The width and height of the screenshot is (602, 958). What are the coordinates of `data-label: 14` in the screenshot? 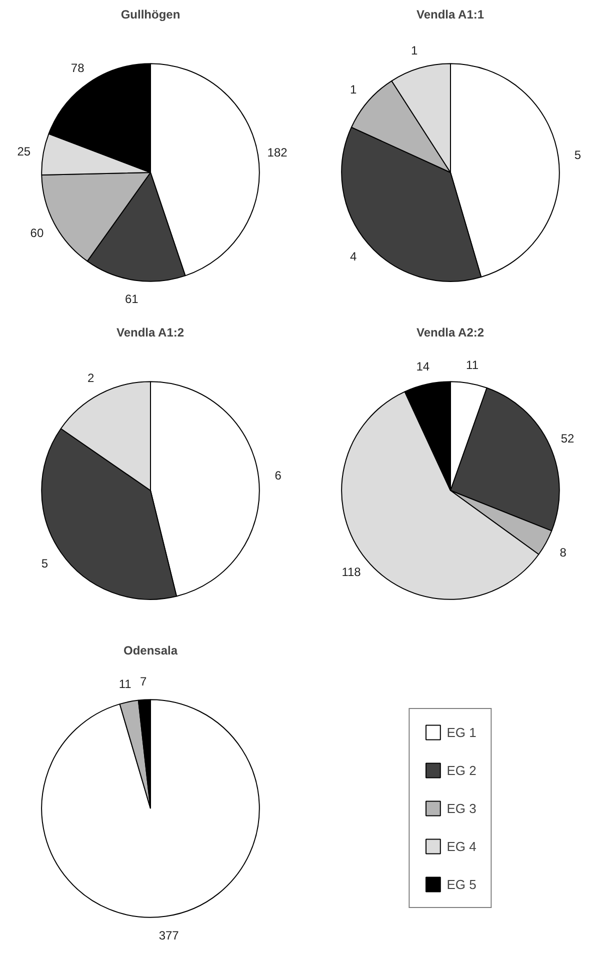 It's located at (423, 366).